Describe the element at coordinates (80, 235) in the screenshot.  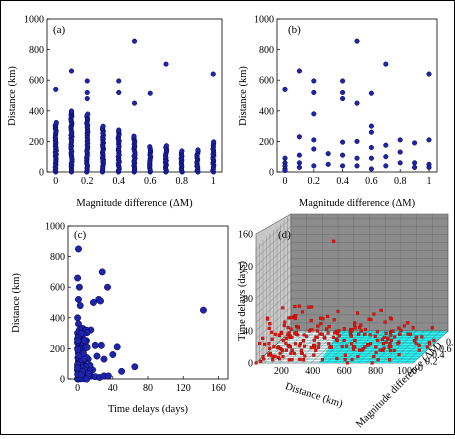
I see `panel-c-label: (c)` at that location.